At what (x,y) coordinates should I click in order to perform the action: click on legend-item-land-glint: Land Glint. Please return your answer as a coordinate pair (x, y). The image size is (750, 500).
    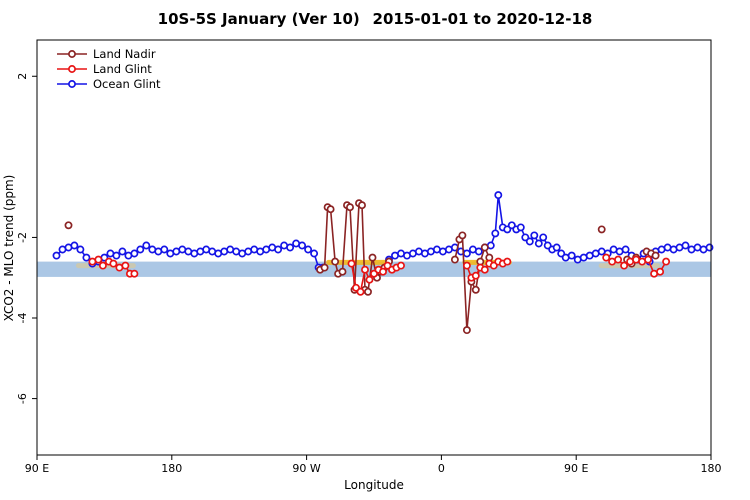
    Looking at the image, I should click on (122, 69).